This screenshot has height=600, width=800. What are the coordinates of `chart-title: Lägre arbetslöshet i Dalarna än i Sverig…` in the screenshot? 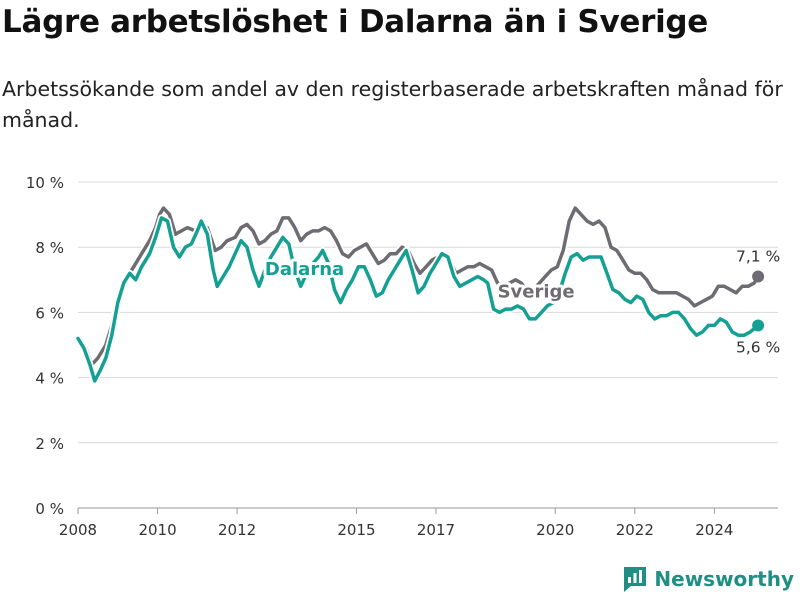 It's located at (355, 22).